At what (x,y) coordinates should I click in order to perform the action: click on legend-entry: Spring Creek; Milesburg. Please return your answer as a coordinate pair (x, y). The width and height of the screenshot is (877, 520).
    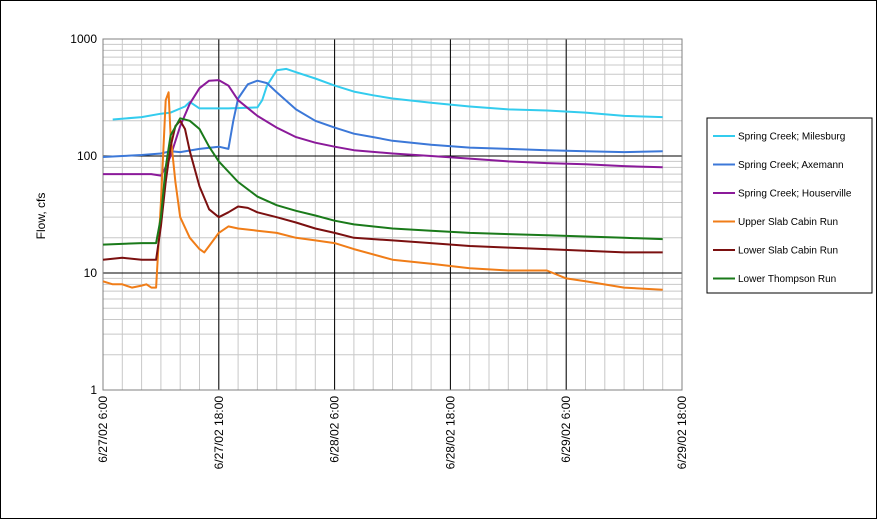
    Looking at the image, I should click on (791, 137).